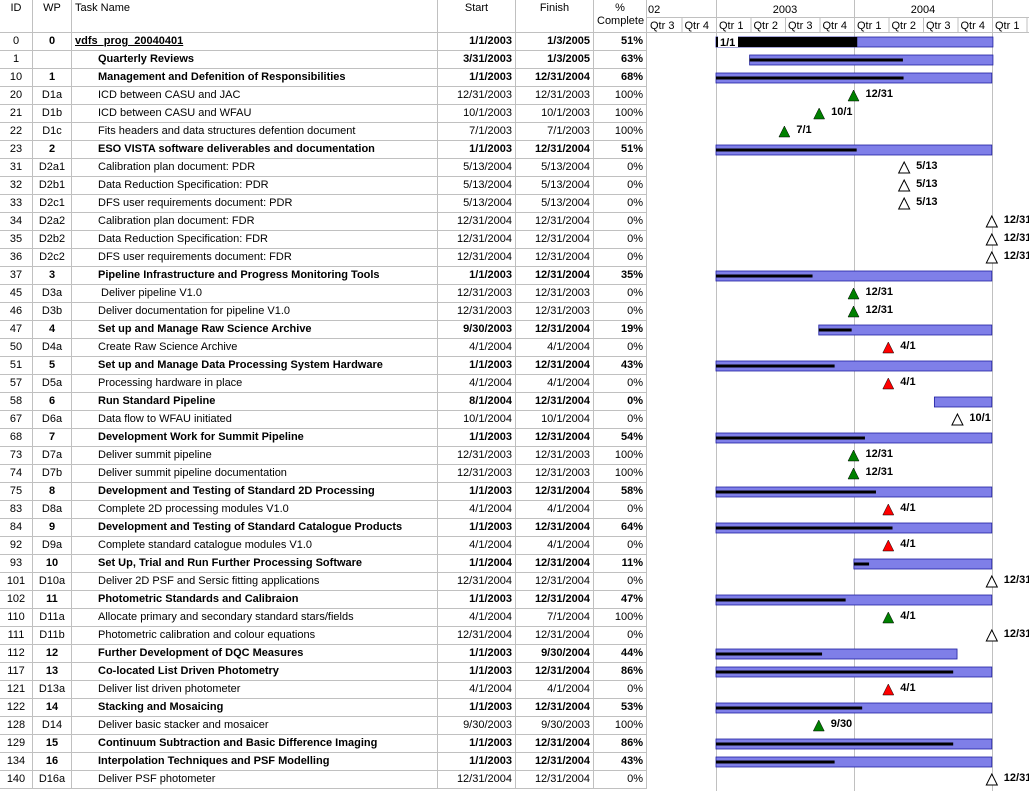 Image resolution: width=1029 pixels, height=791 pixels. Describe the element at coordinates (52, 438) in the screenshot. I see `cell-wp: 7` at that location.